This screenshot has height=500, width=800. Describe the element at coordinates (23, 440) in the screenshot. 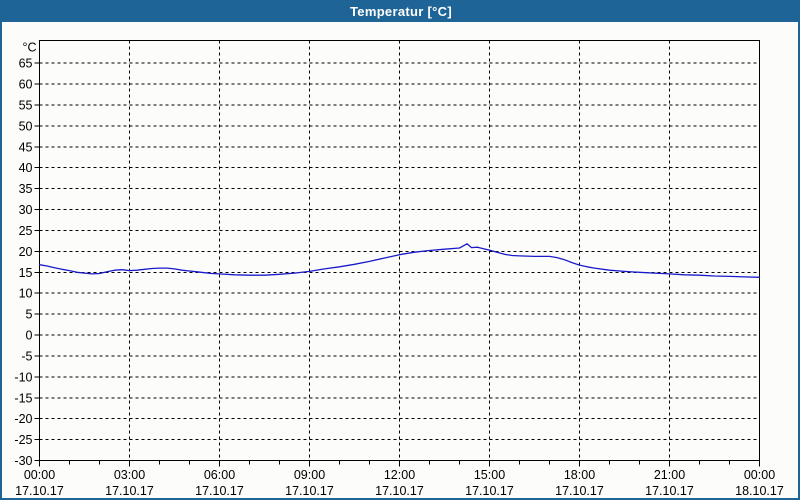

I see `y-axis-label: -25` at that location.